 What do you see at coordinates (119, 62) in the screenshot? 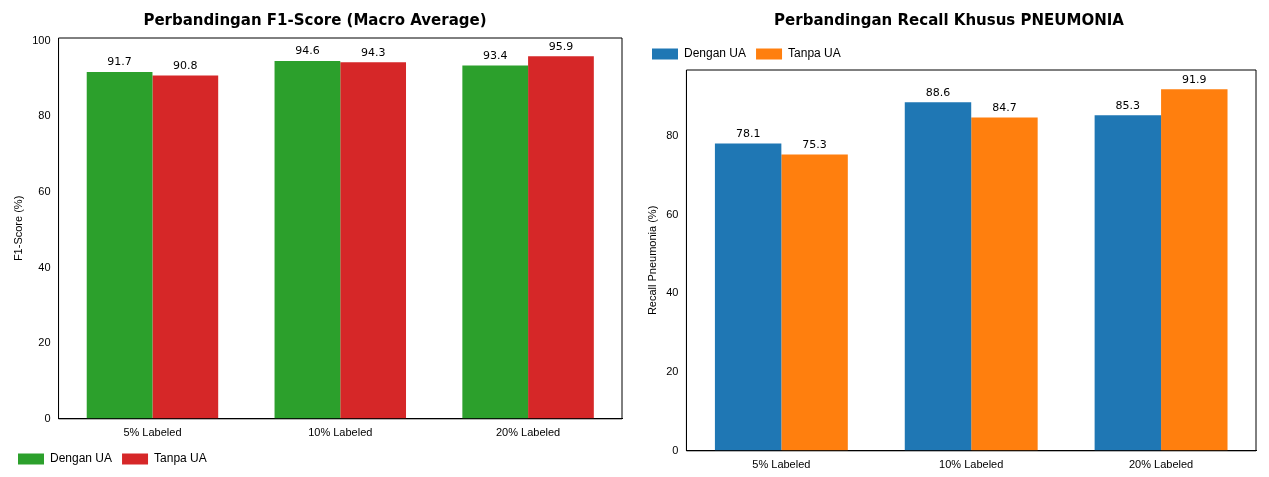
I see `data-label: 91.7` at bounding box center [119, 62].